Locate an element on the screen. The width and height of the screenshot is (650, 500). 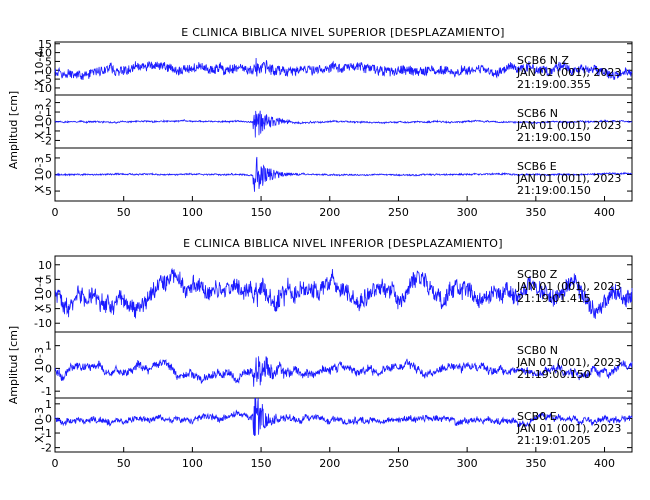
panel-frame is located at coordinates (343, 425).